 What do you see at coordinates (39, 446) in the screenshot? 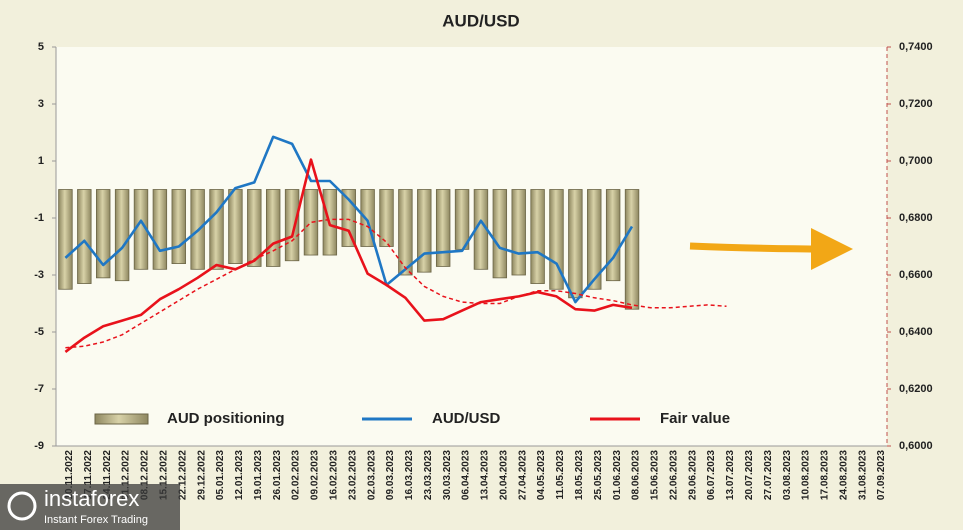
I see `y-tick-label: -9` at bounding box center [39, 446].